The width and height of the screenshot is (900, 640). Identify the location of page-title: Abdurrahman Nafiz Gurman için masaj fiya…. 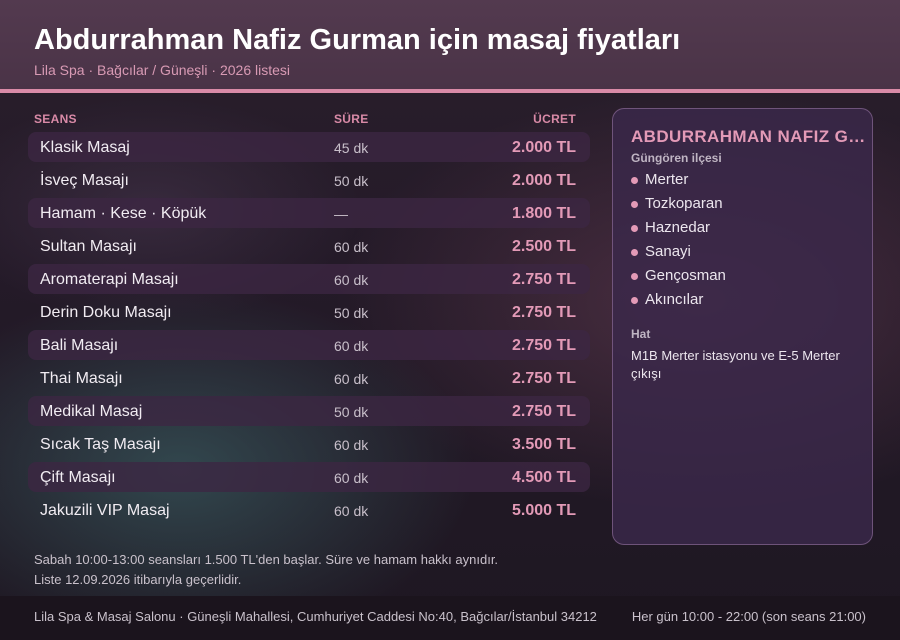
(357, 40).